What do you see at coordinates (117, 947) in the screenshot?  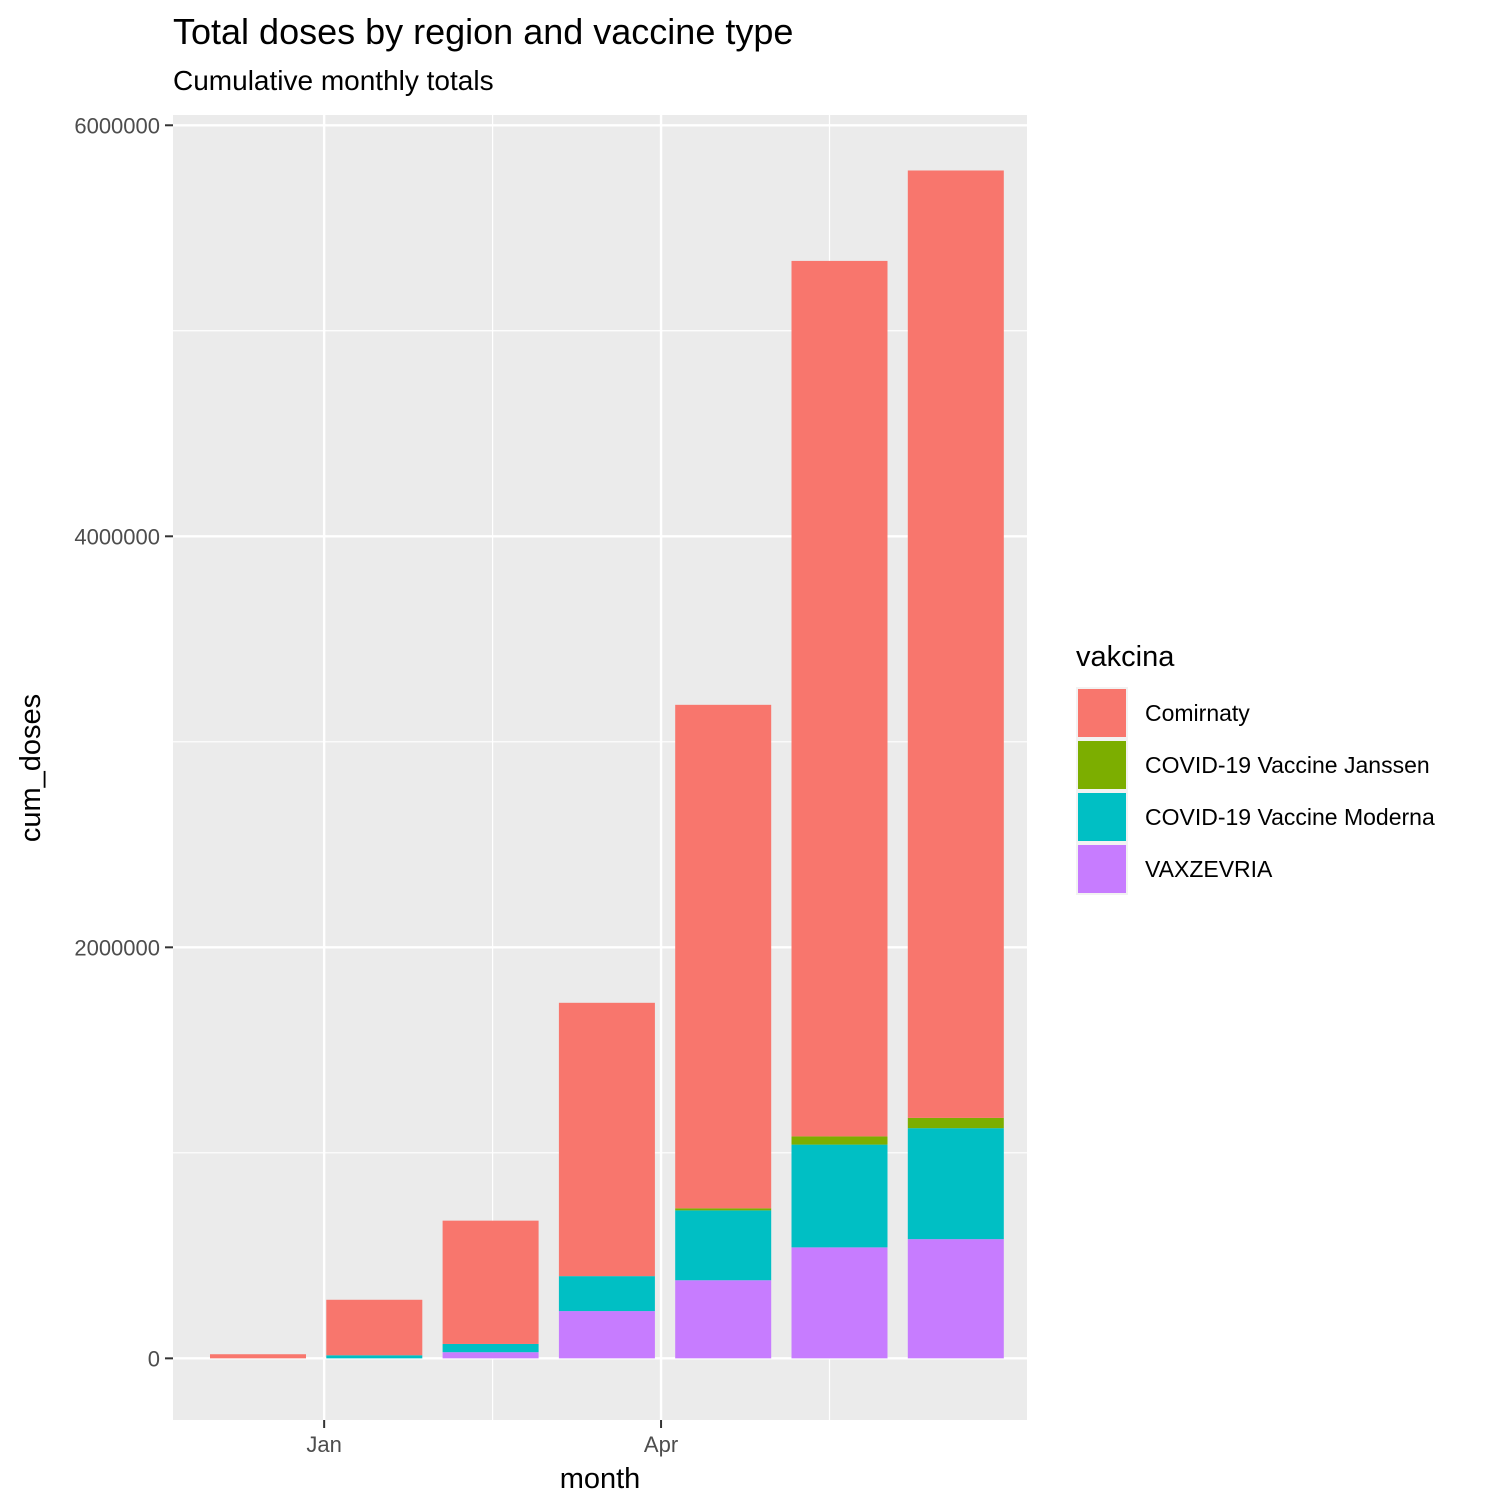 I see `y-tick-label: 2000000` at bounding box center [117, 947].